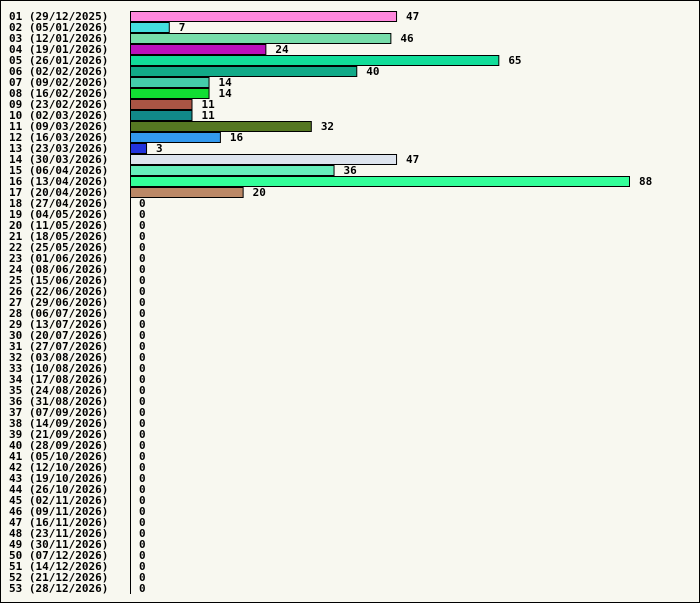 This screenshot has width=700, height=603. Describe the element at coordinates (58, 522) in the screenshot. I see `category-label: 47 (16/11/2026)` at that location.